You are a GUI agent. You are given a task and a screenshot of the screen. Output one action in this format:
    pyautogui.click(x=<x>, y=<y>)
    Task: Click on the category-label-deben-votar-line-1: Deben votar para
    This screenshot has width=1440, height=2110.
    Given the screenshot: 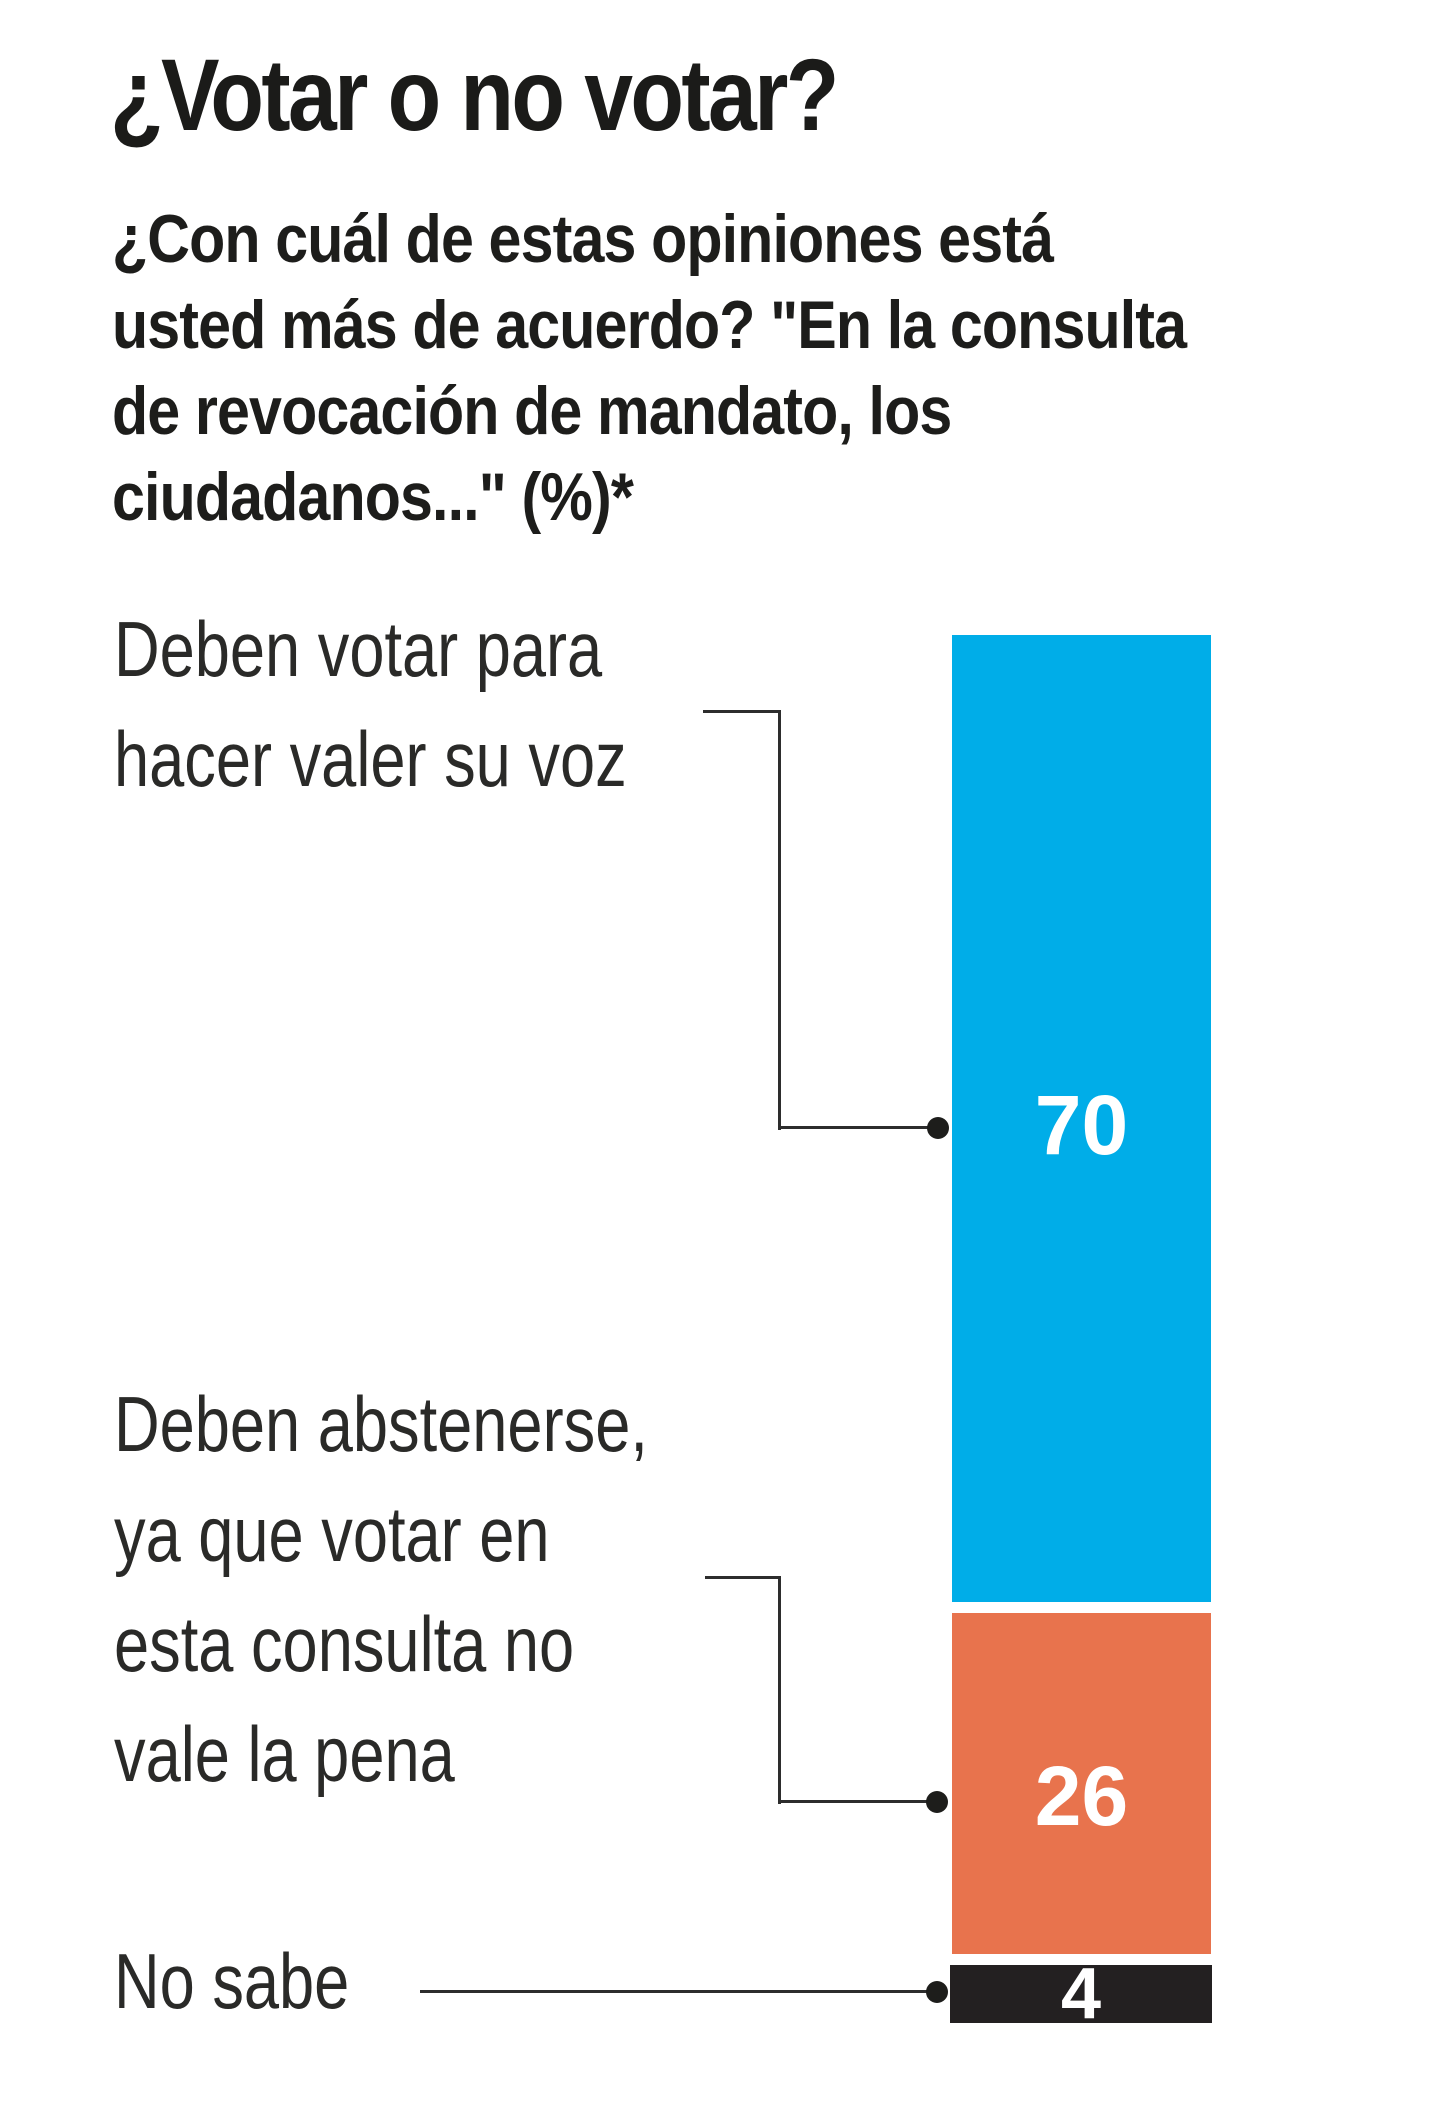 What is the action you would take?
    pyautogui.click(x=358, y=649)
    